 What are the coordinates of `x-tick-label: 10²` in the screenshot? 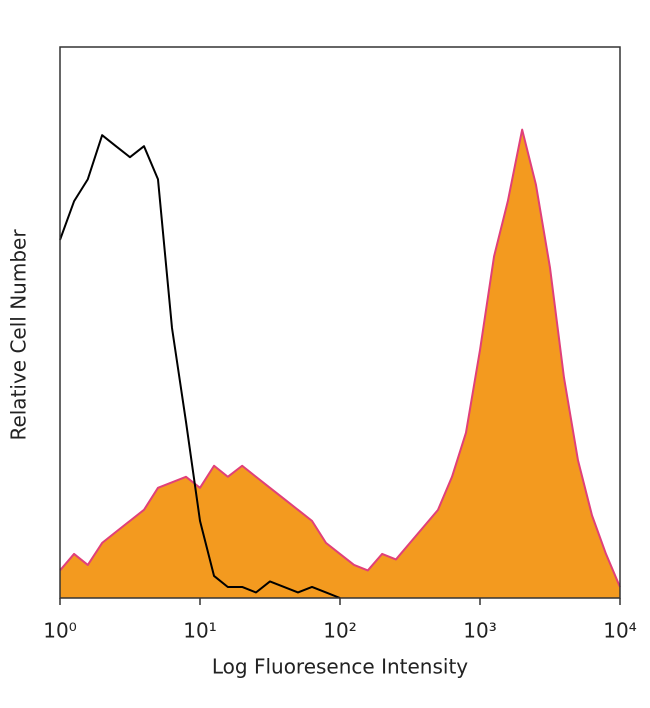 It's located at (339, 631).